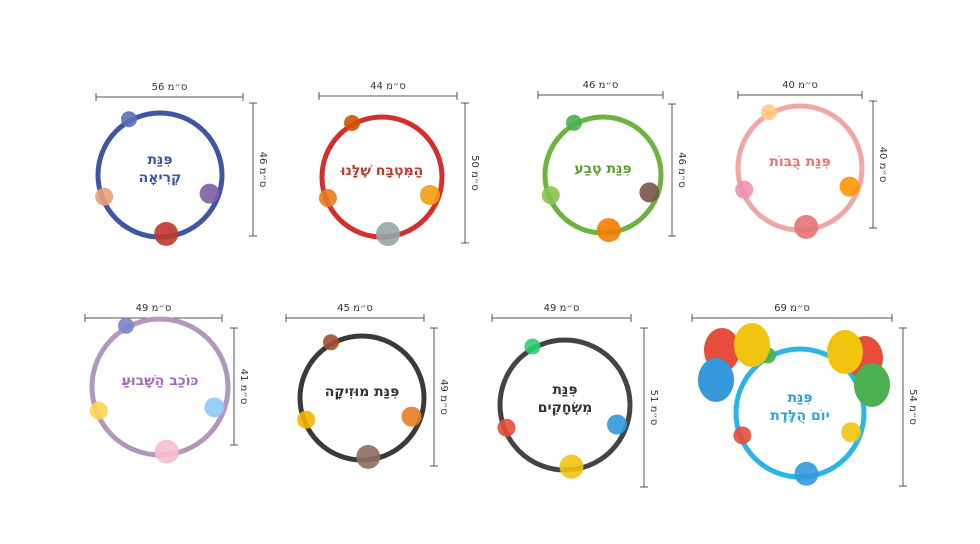  What do you see at coordinates (170, 87) in the screenshot?
I see `width-label: 56 ס״מ` at bounding box center [170, 87].